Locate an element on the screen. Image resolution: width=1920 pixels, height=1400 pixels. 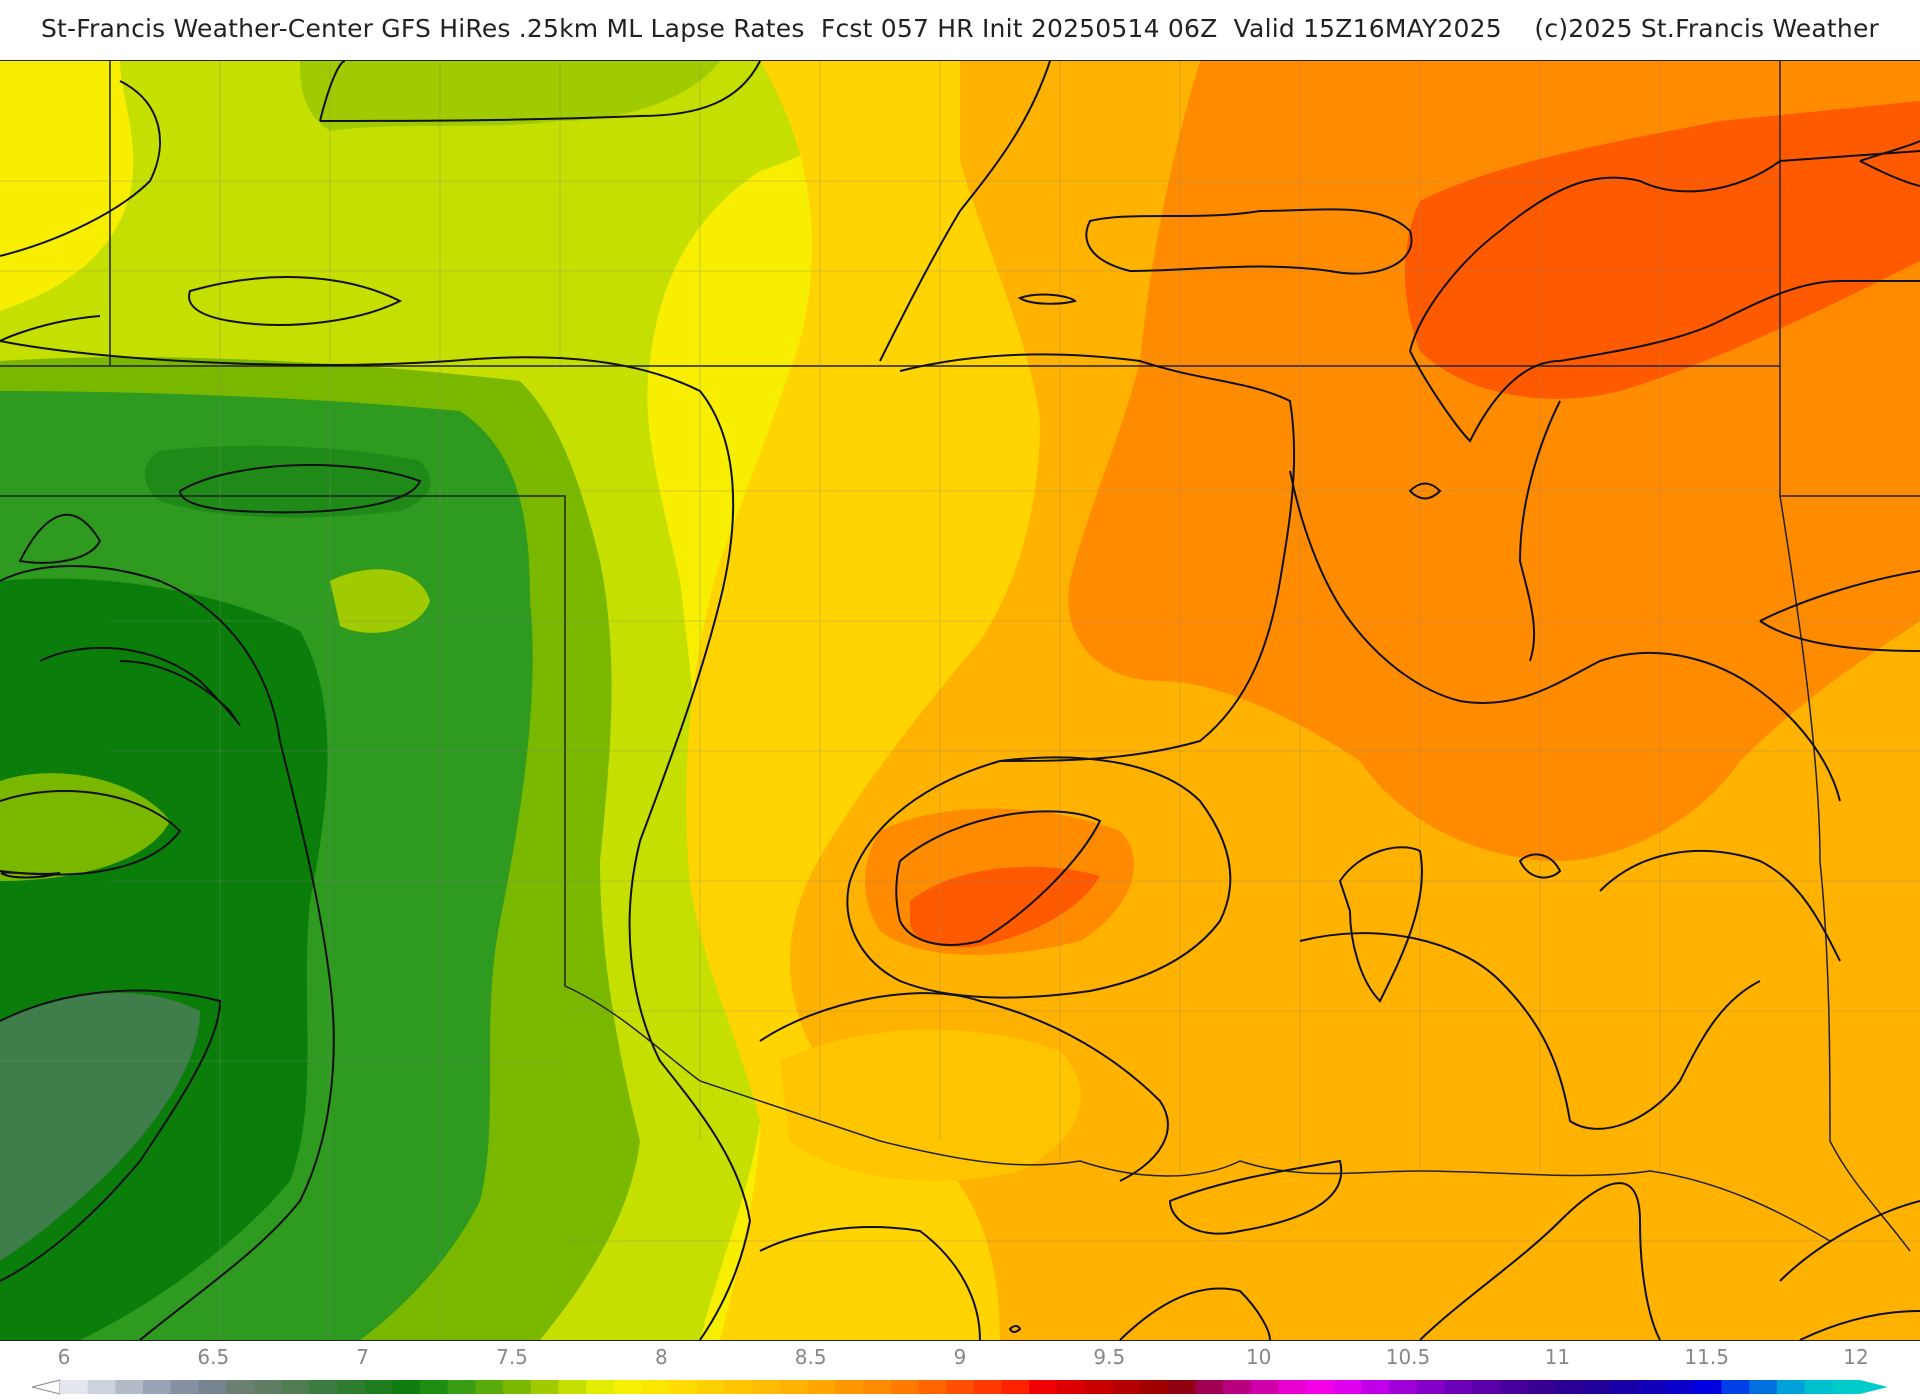
legend-svg: 6 6.5 7 7.5 8 8.5 9 9.5 10 10.5 11 11.5 12 is located at coordinates (959, 1370).